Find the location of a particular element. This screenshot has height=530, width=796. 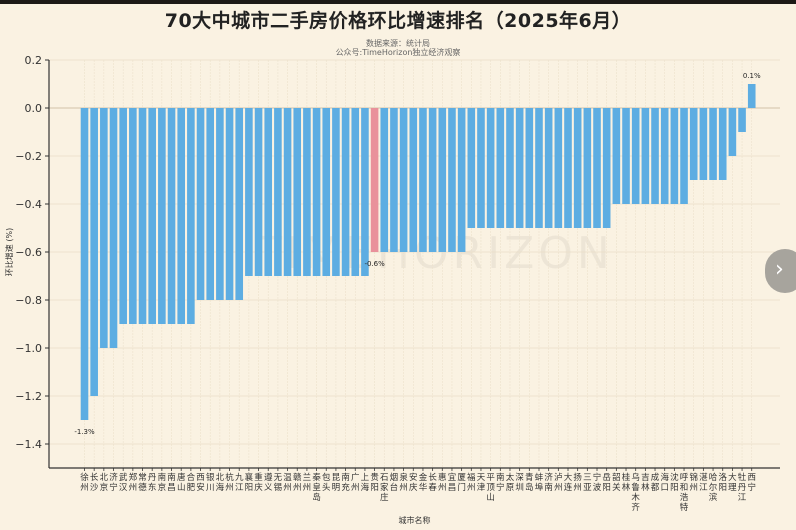

bar-温州 is located at coordinates (287, 192).